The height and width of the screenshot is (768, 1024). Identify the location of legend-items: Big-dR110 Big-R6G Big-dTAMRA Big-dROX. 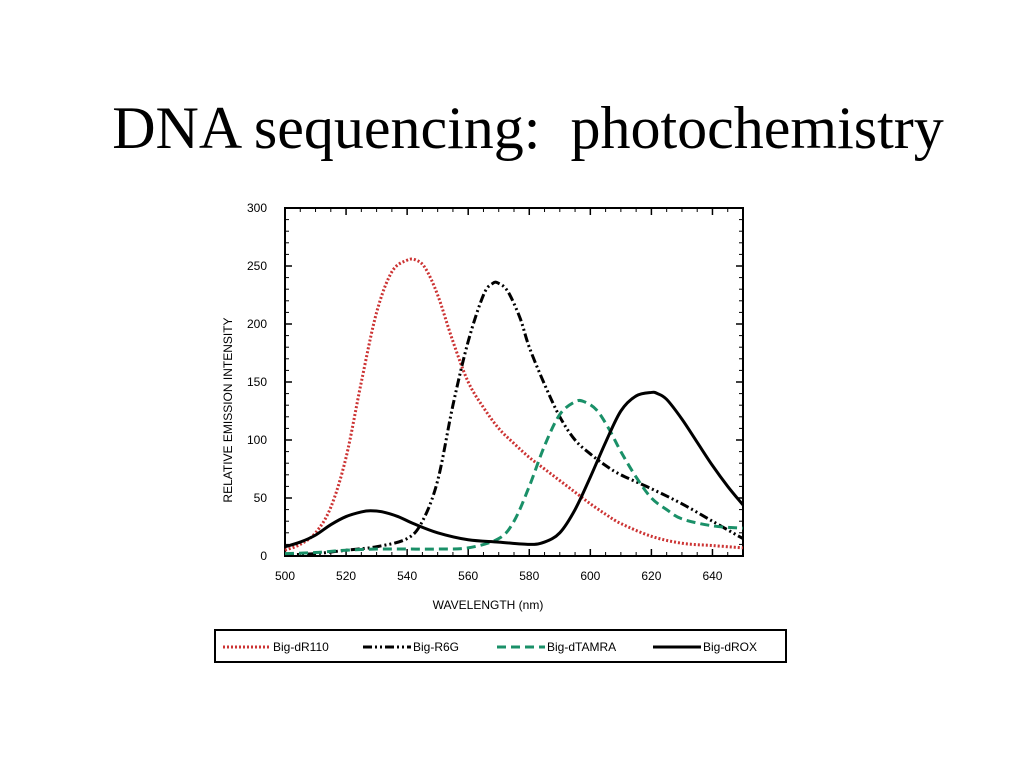
(490, 647).